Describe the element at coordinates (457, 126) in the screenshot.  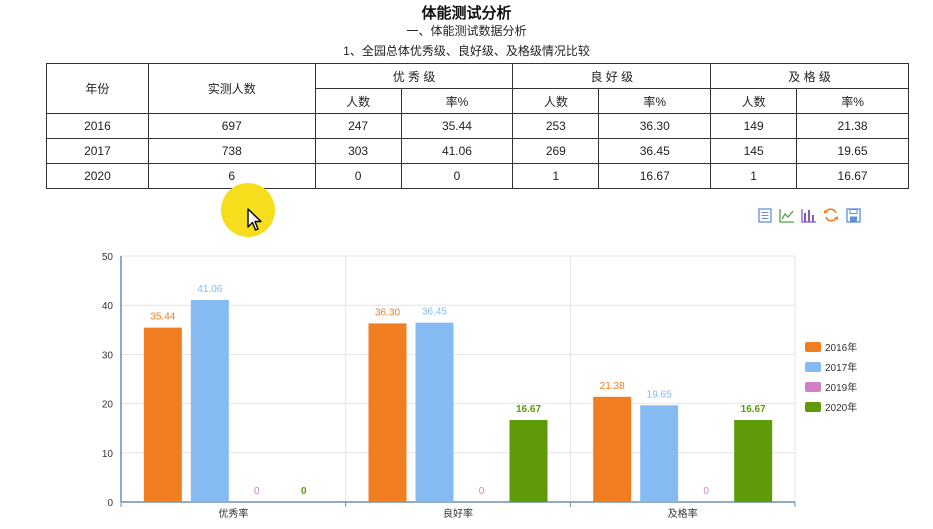
I see `cell-excellent-rate: 35.44` at that location.